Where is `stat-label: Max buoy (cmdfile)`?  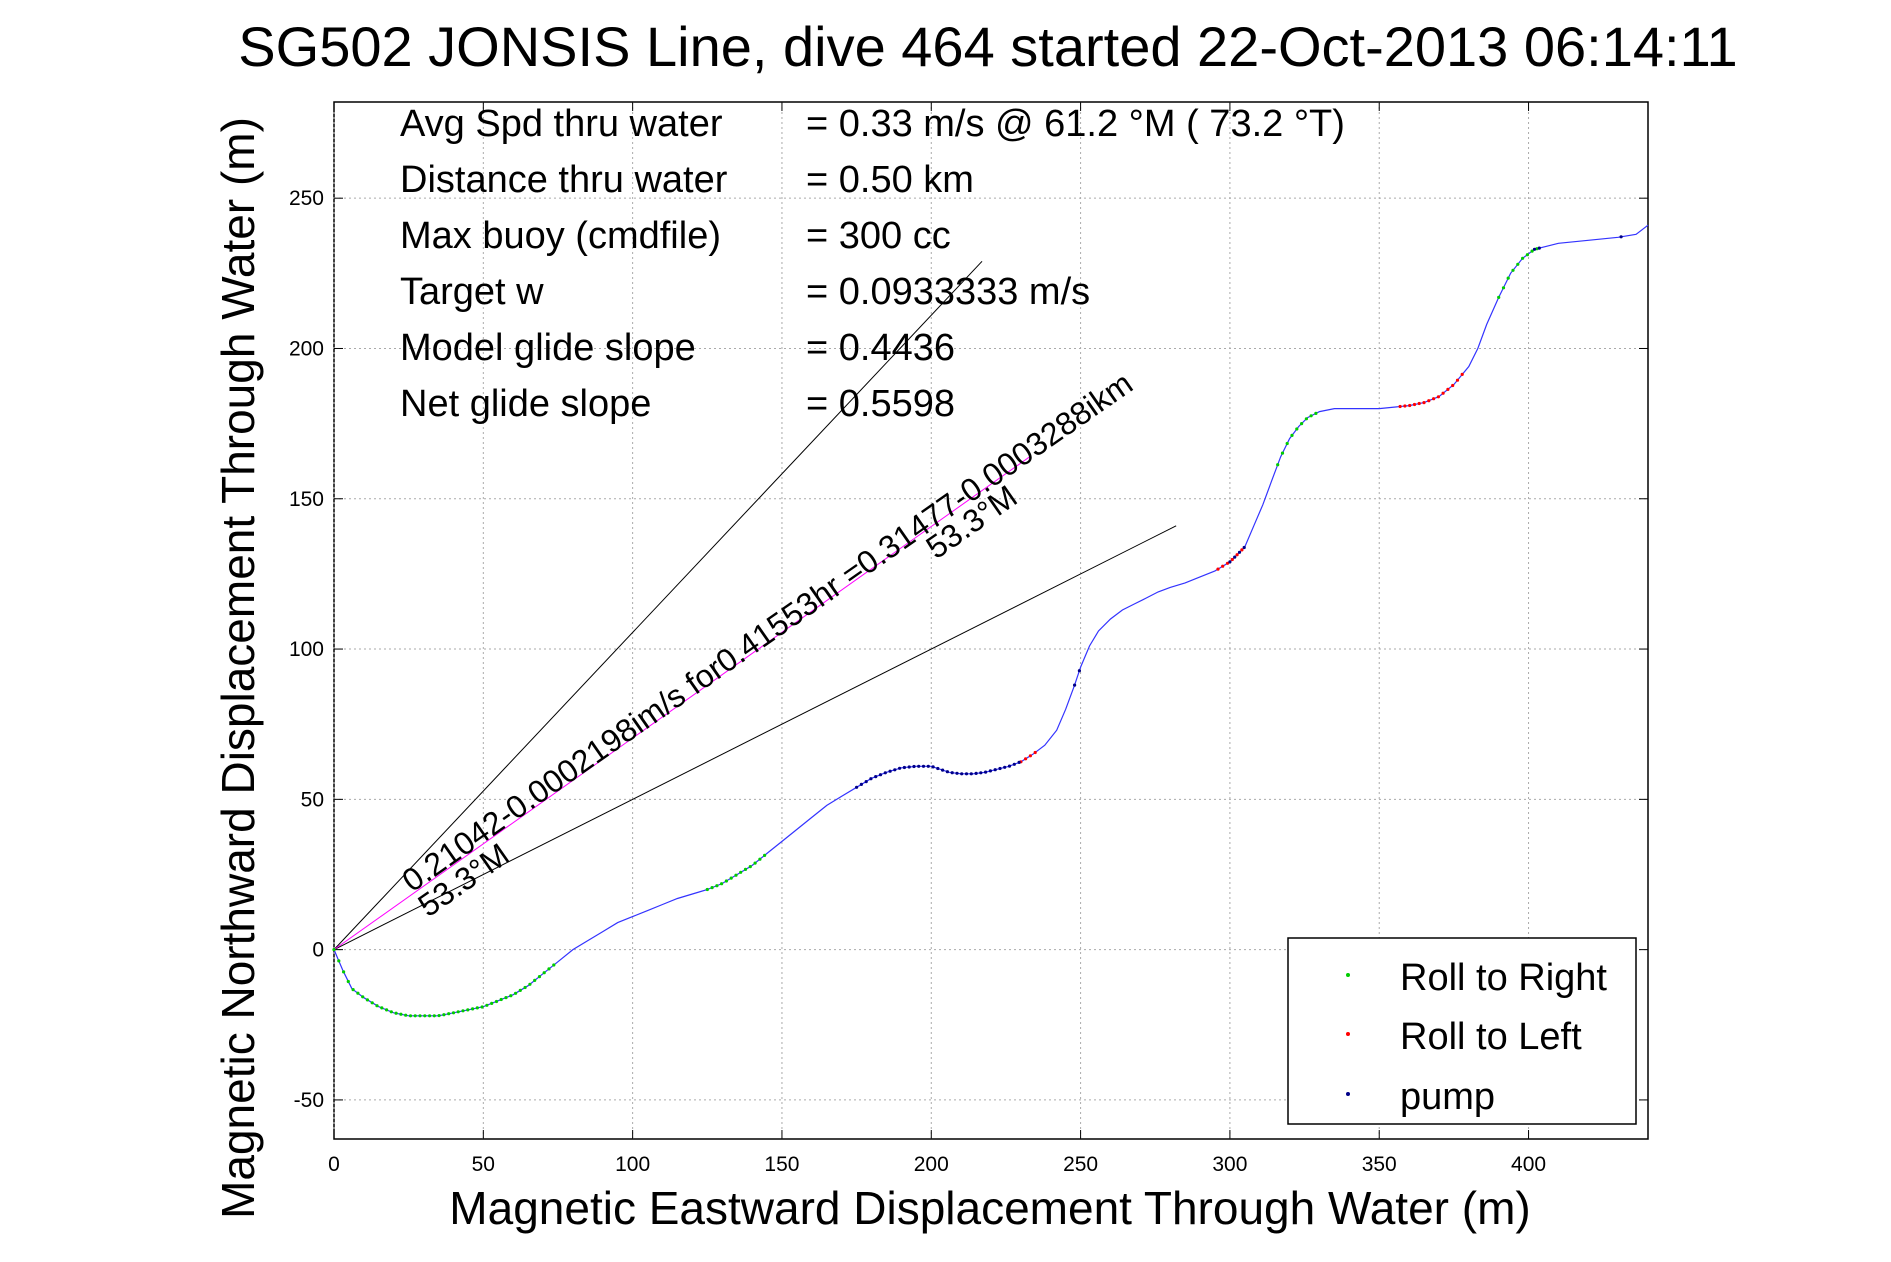 stat-label: Max buoy (cmdfile) is located at coordinates (560, 236).